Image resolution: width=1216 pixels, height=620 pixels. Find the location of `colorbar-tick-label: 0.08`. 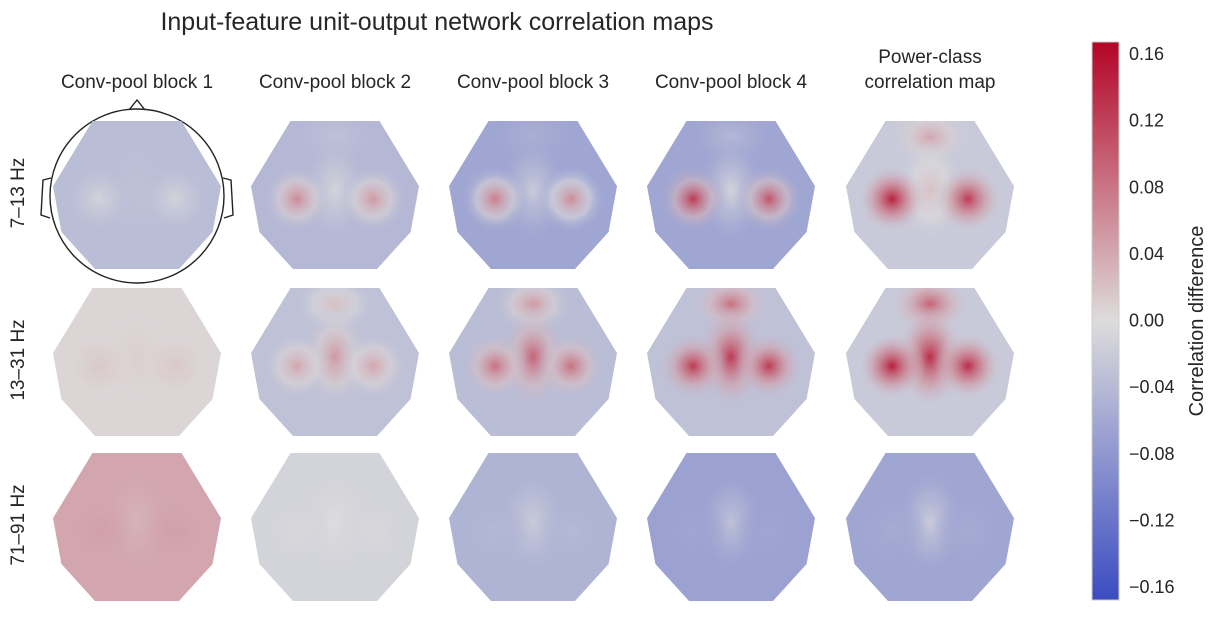

colorbar-tick-label: 0.08 is located at coordinates (1146, 187).